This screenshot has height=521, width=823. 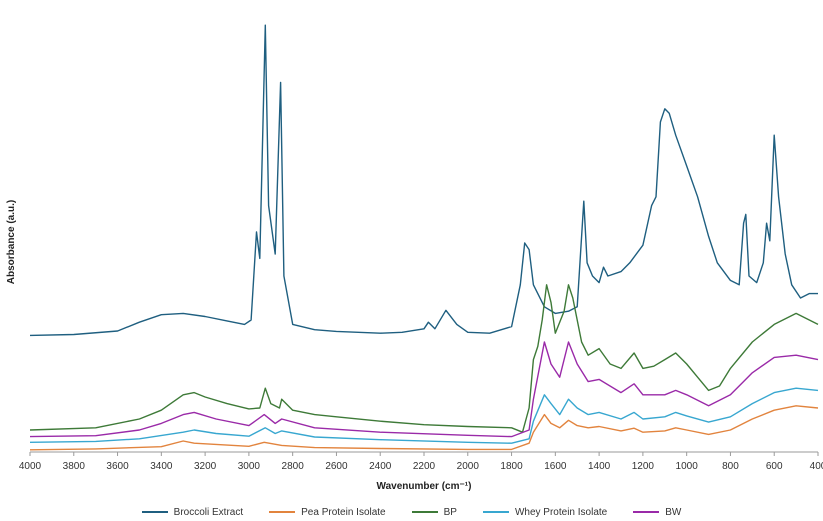 I want to click on x-tick-label: 3600, so click(x=117, y=466).